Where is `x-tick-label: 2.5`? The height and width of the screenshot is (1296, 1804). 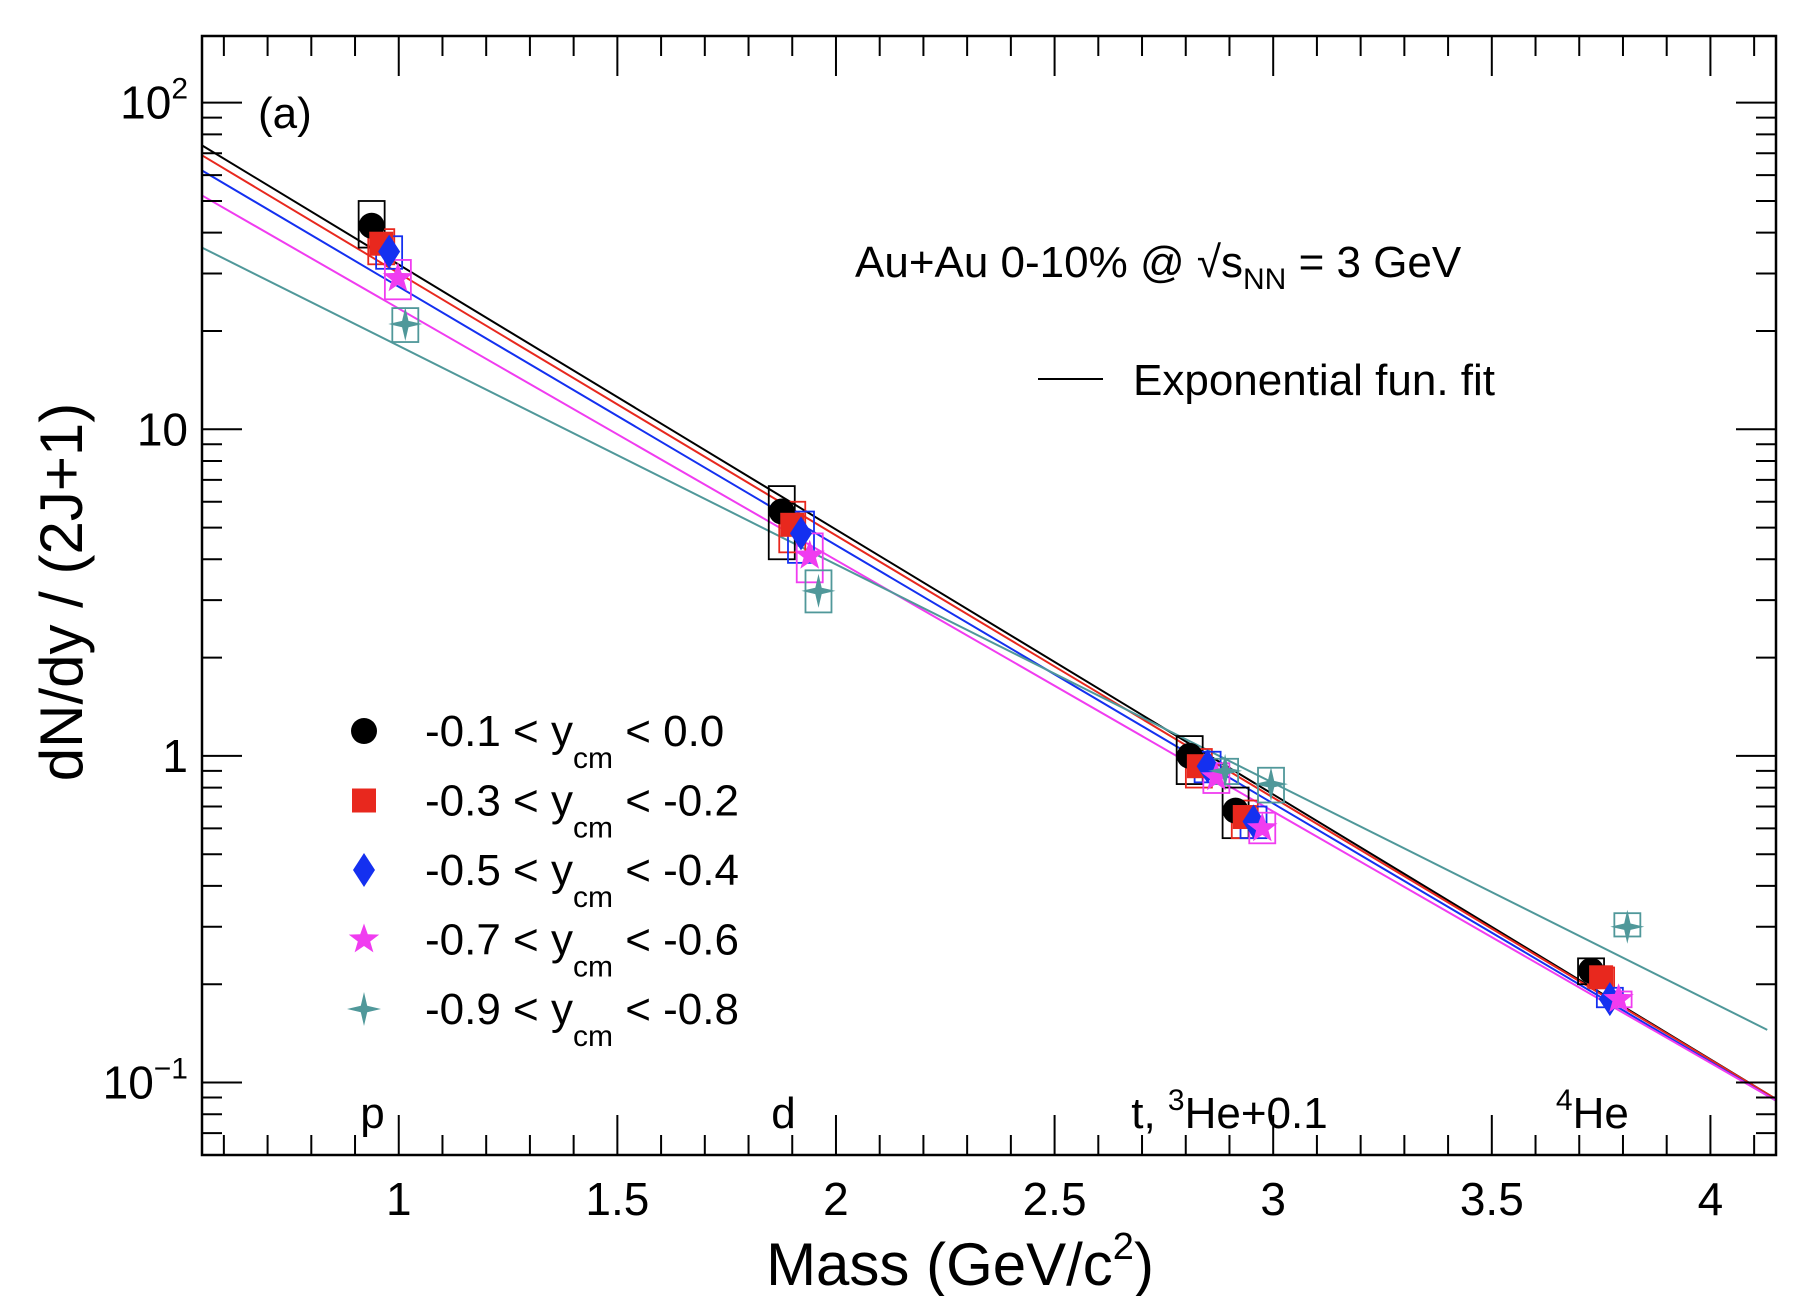 x-tick-label: 2.5 is located at coordinates (1055, 1199).